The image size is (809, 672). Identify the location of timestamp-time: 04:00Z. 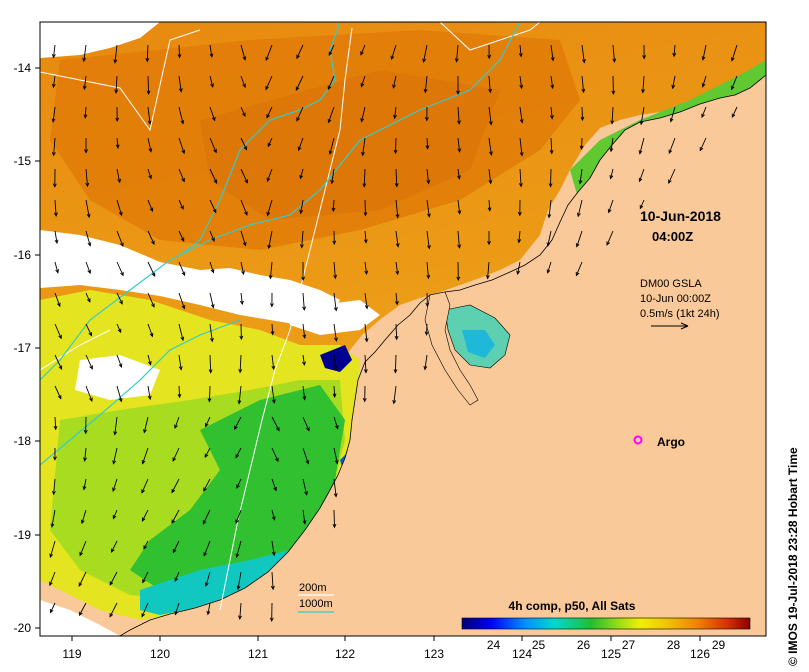
(672, 236).